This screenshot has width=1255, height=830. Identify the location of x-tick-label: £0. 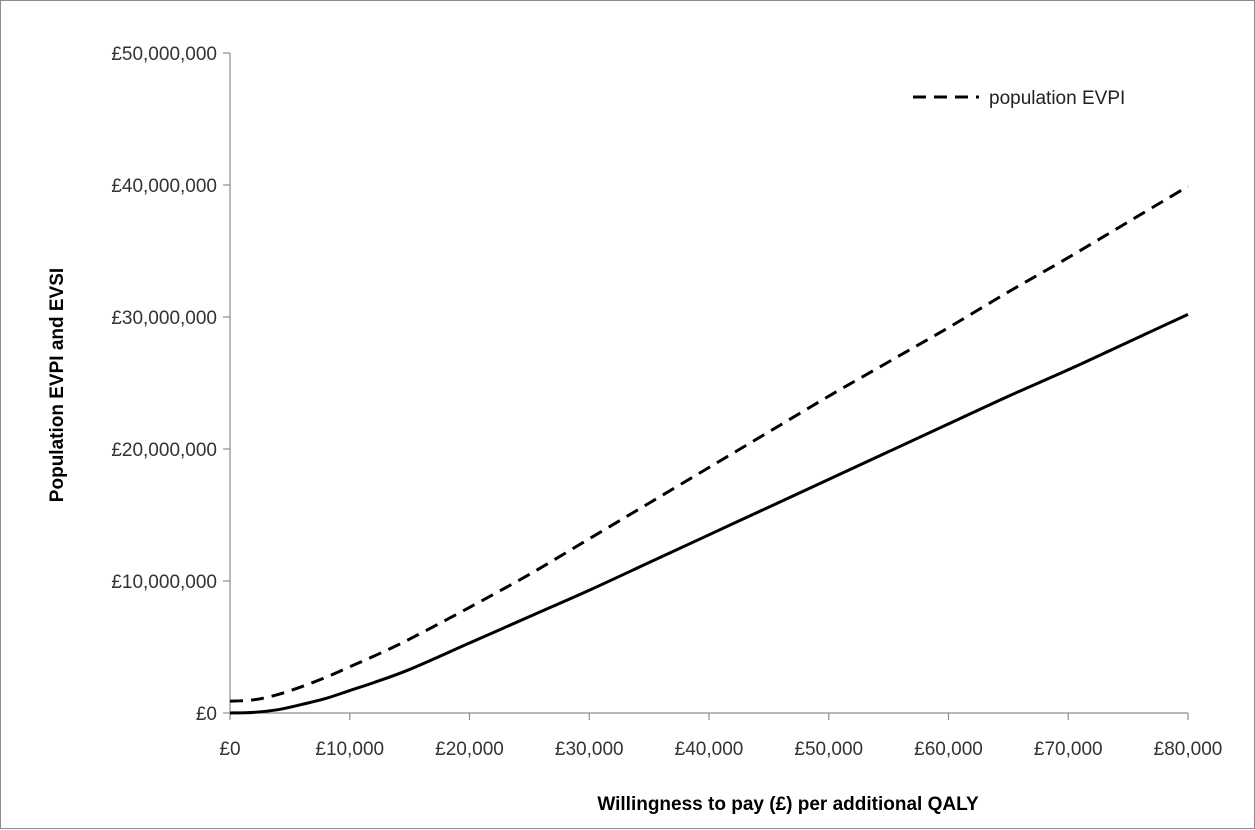
(229, 749).